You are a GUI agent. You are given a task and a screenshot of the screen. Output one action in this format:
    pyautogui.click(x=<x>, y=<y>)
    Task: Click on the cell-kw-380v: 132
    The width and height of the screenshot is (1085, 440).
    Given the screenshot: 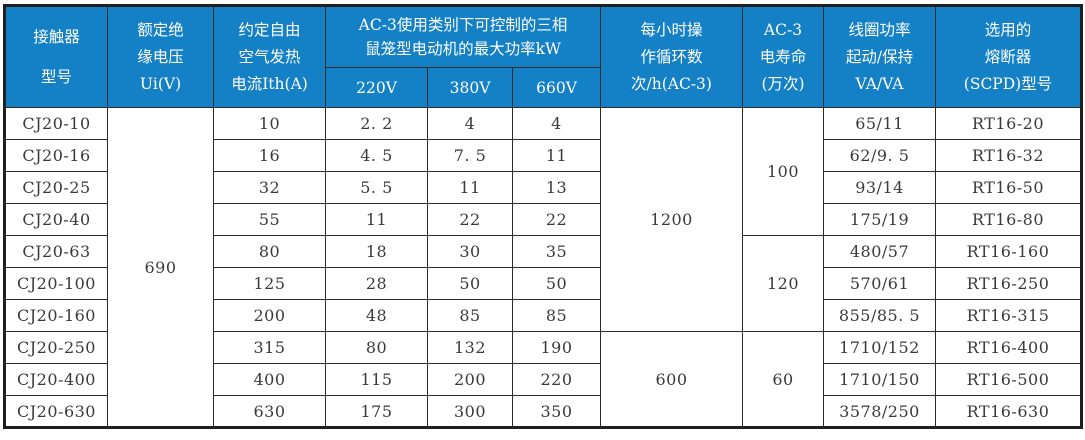 What is the action you would take?
    pyautogui.click(x=470, y=347)
    